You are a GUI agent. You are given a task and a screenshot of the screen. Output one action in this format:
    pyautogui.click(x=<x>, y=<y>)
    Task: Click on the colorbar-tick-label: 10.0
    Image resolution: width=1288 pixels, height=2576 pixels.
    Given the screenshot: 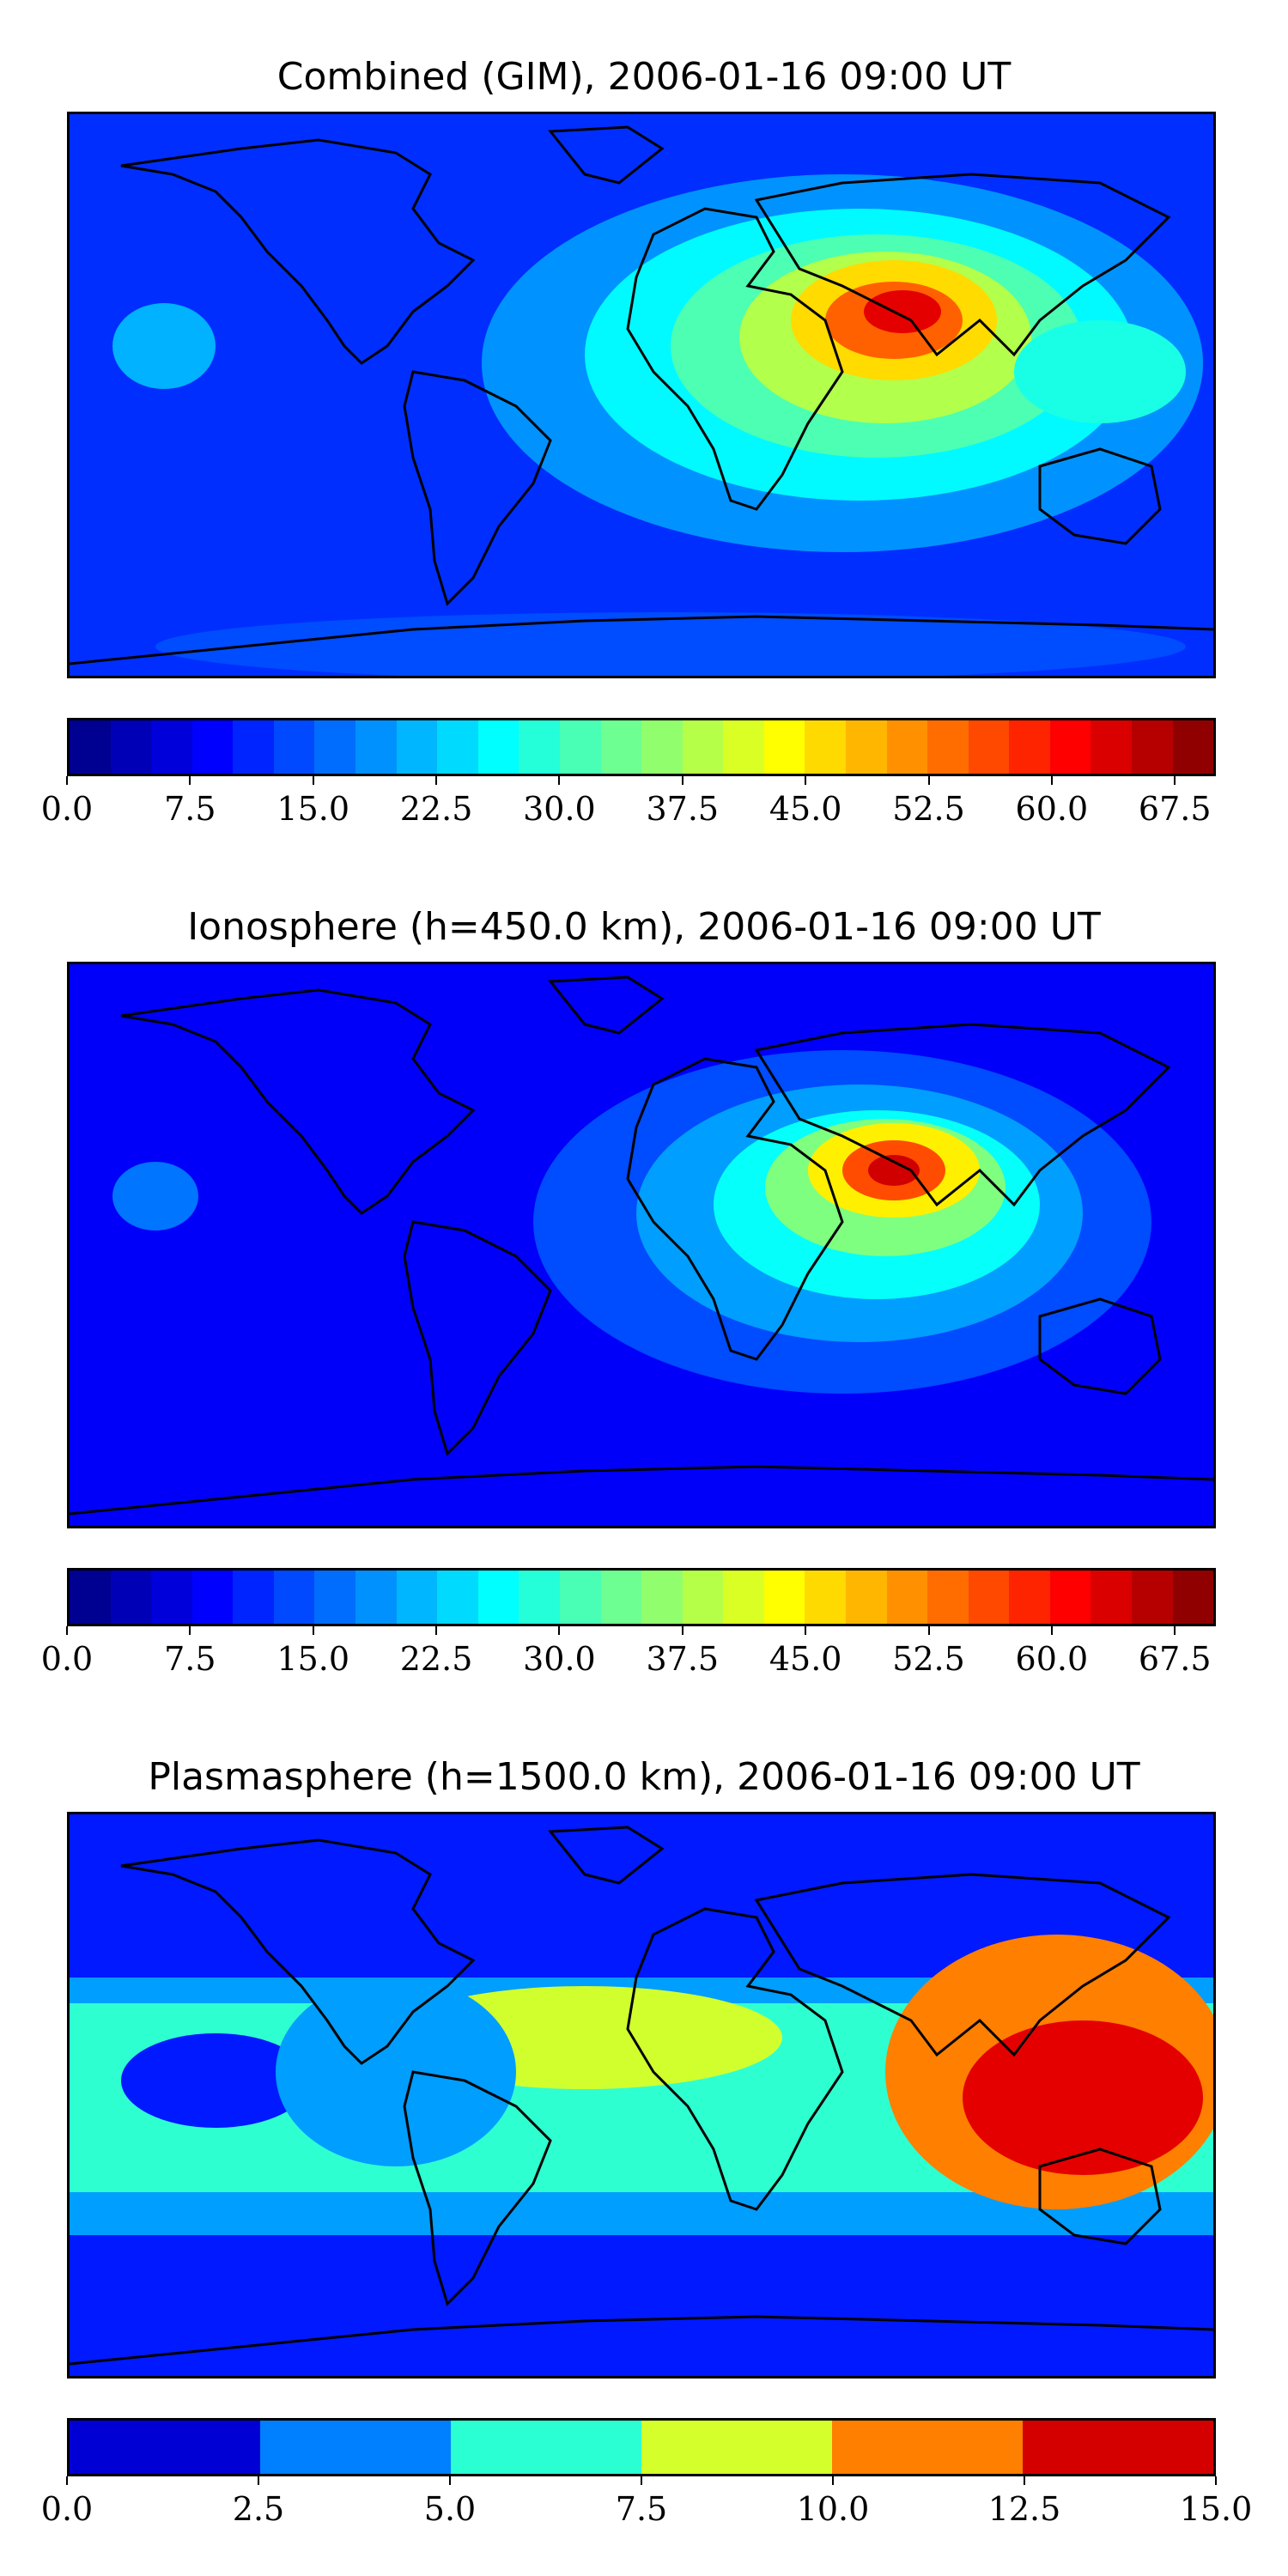 What is the action you would take?
    pyautogui.click(x=833, y=2509)
    